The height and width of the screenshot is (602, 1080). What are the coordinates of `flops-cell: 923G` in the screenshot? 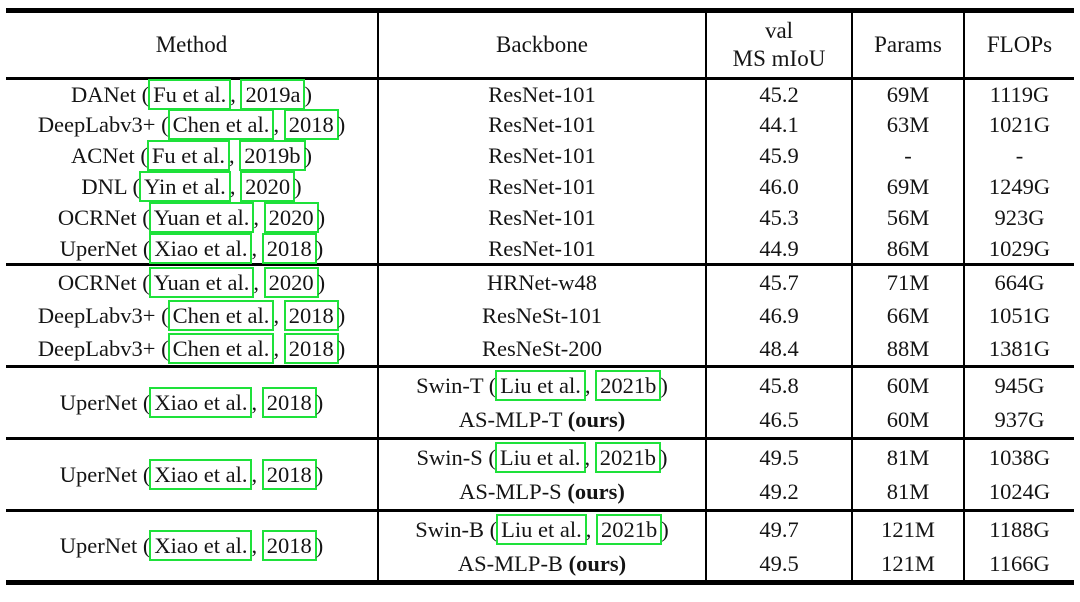 It's located at (1018, 218).